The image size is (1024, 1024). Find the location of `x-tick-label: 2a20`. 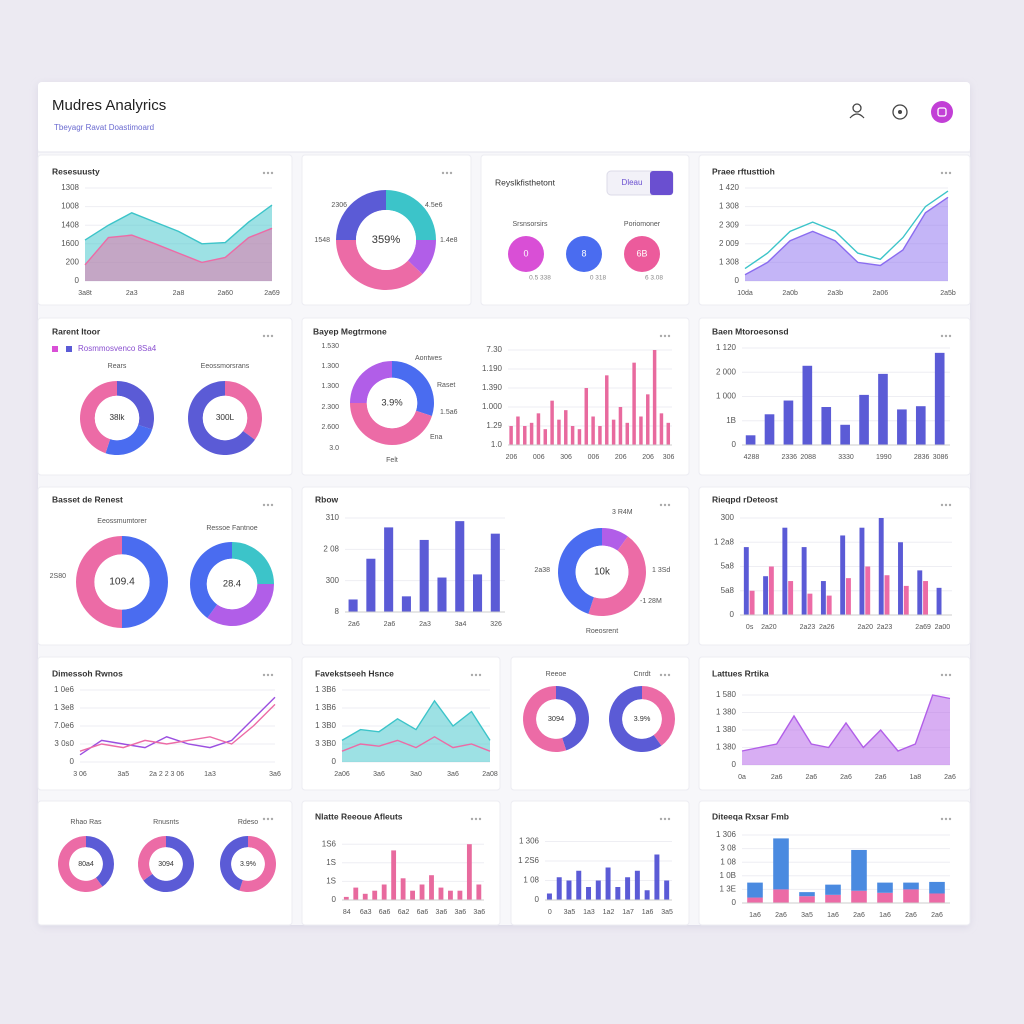

x-tick-label: 2a20 is located at coordinates (769, 627).